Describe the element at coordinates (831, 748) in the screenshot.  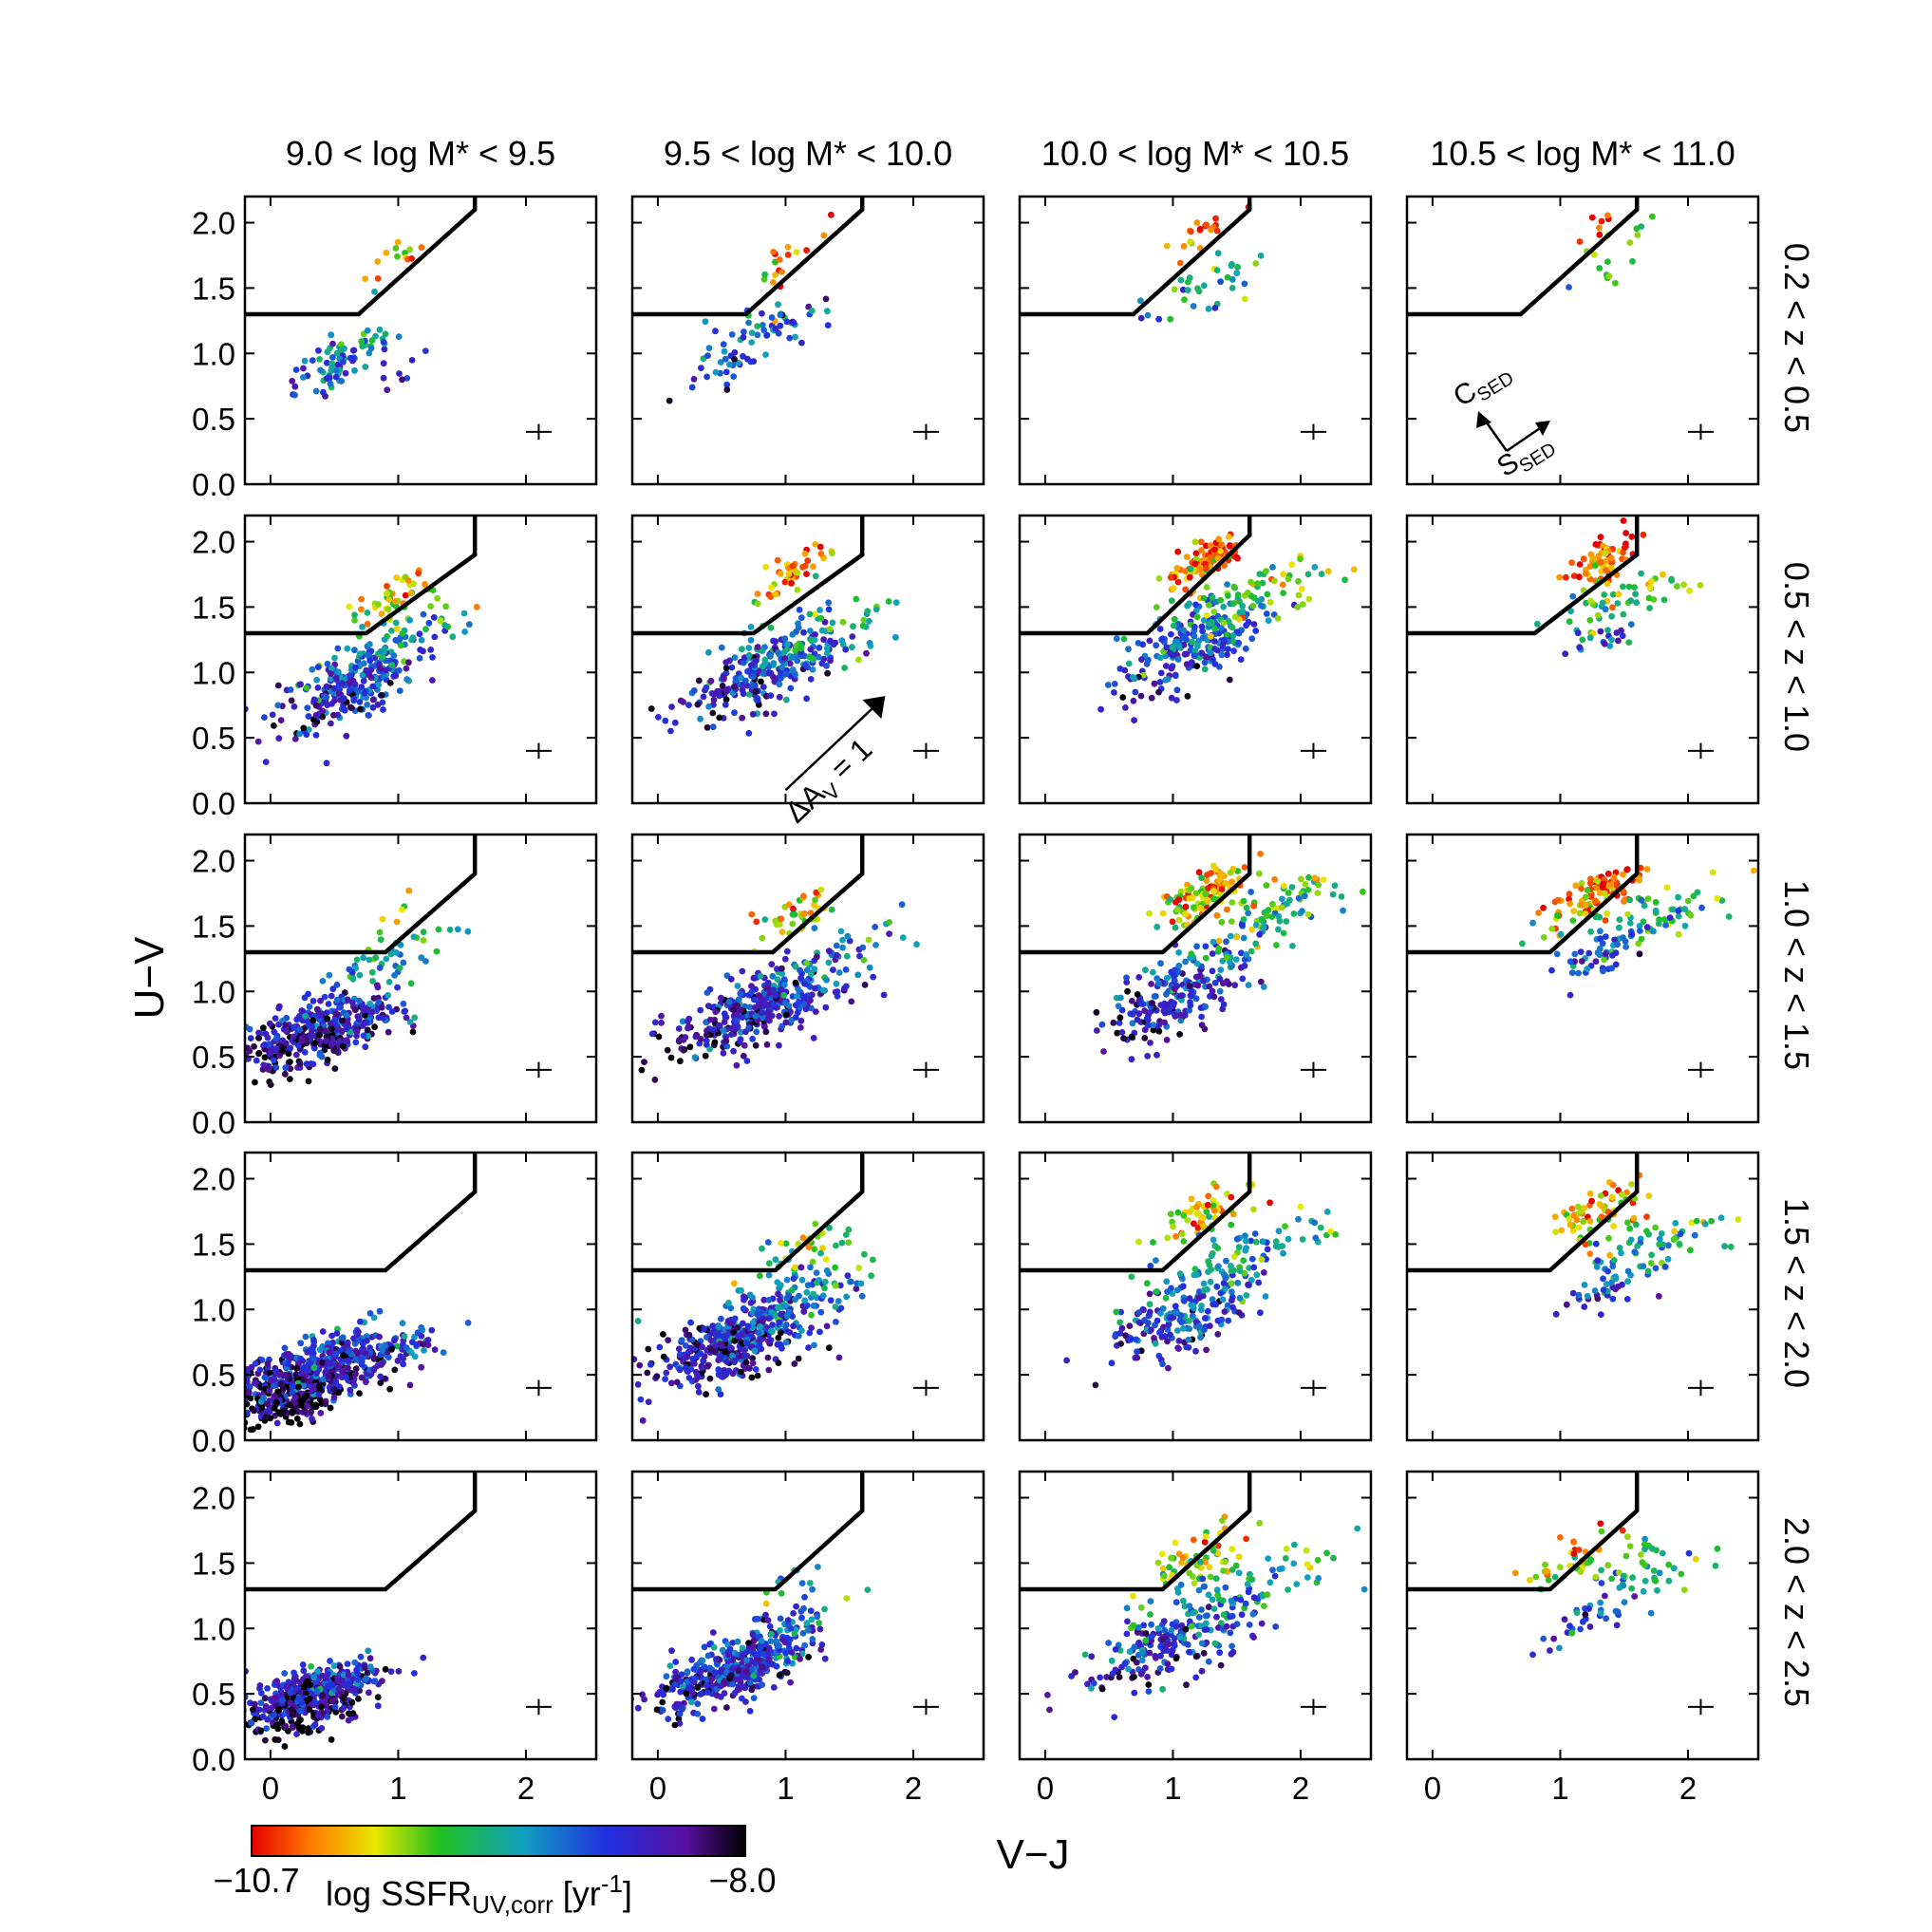
I see `dust-vector-arrow` at that location.